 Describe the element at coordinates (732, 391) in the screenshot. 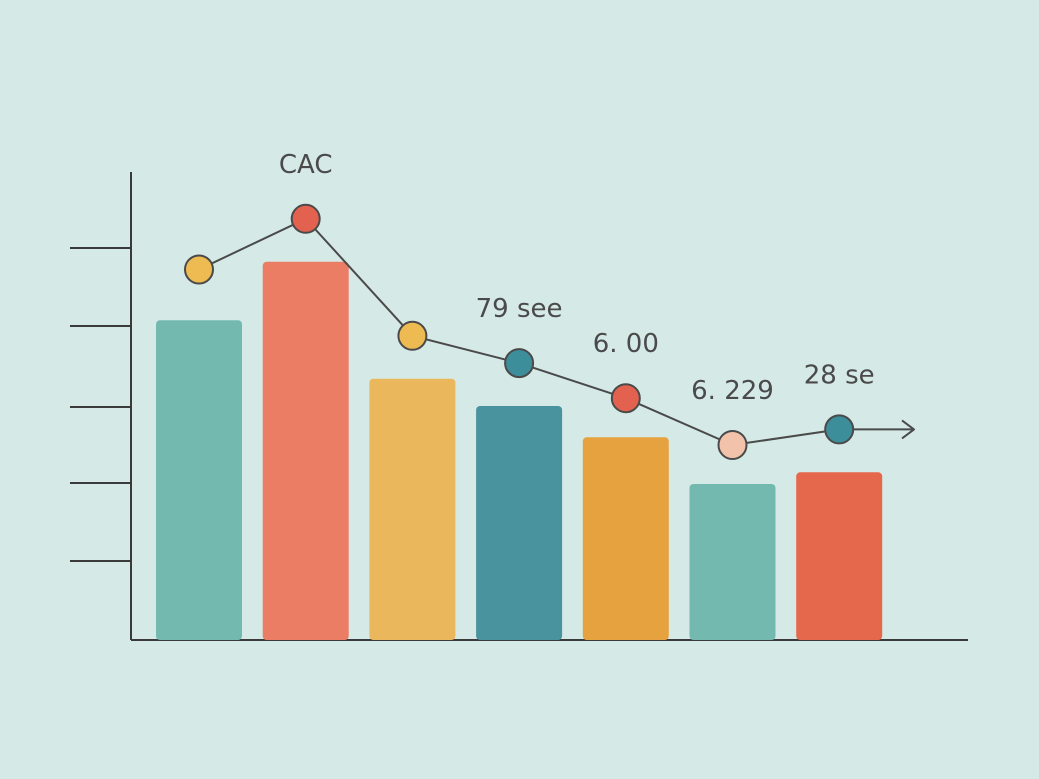

I see `annotation-label: 6. 229` at that location.